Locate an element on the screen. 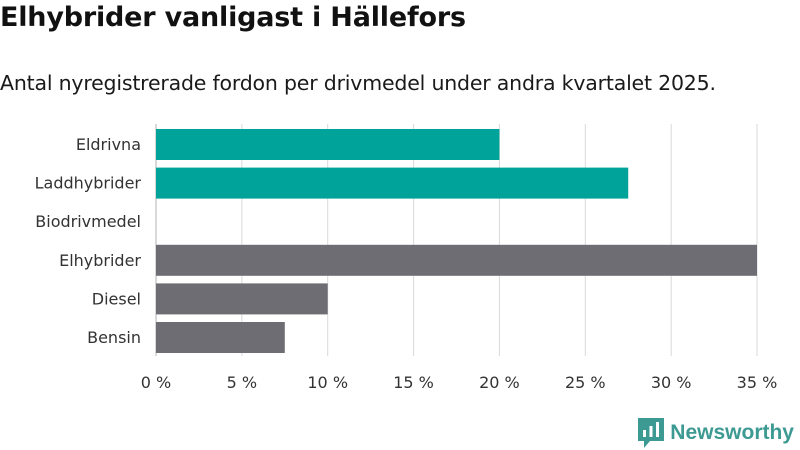 This screenshot has width=800, height=450. category-label: Laddhybrider is located at coordinates (88, 183).